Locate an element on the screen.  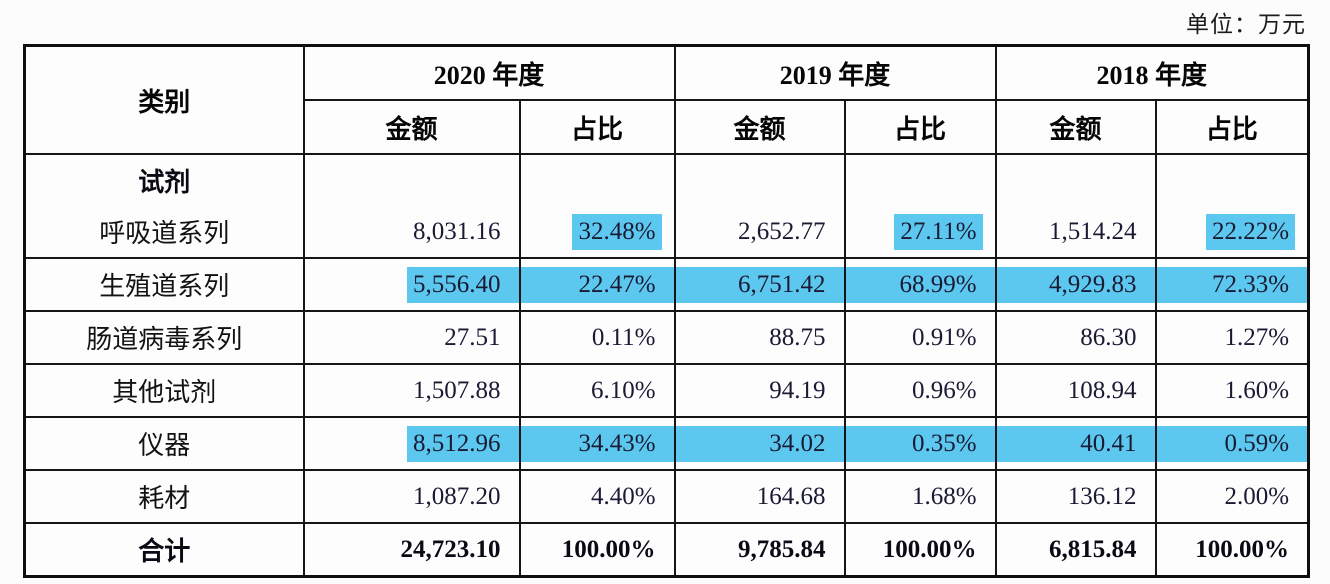
value-cell: 27.51 is located at coordinates (411, 337).